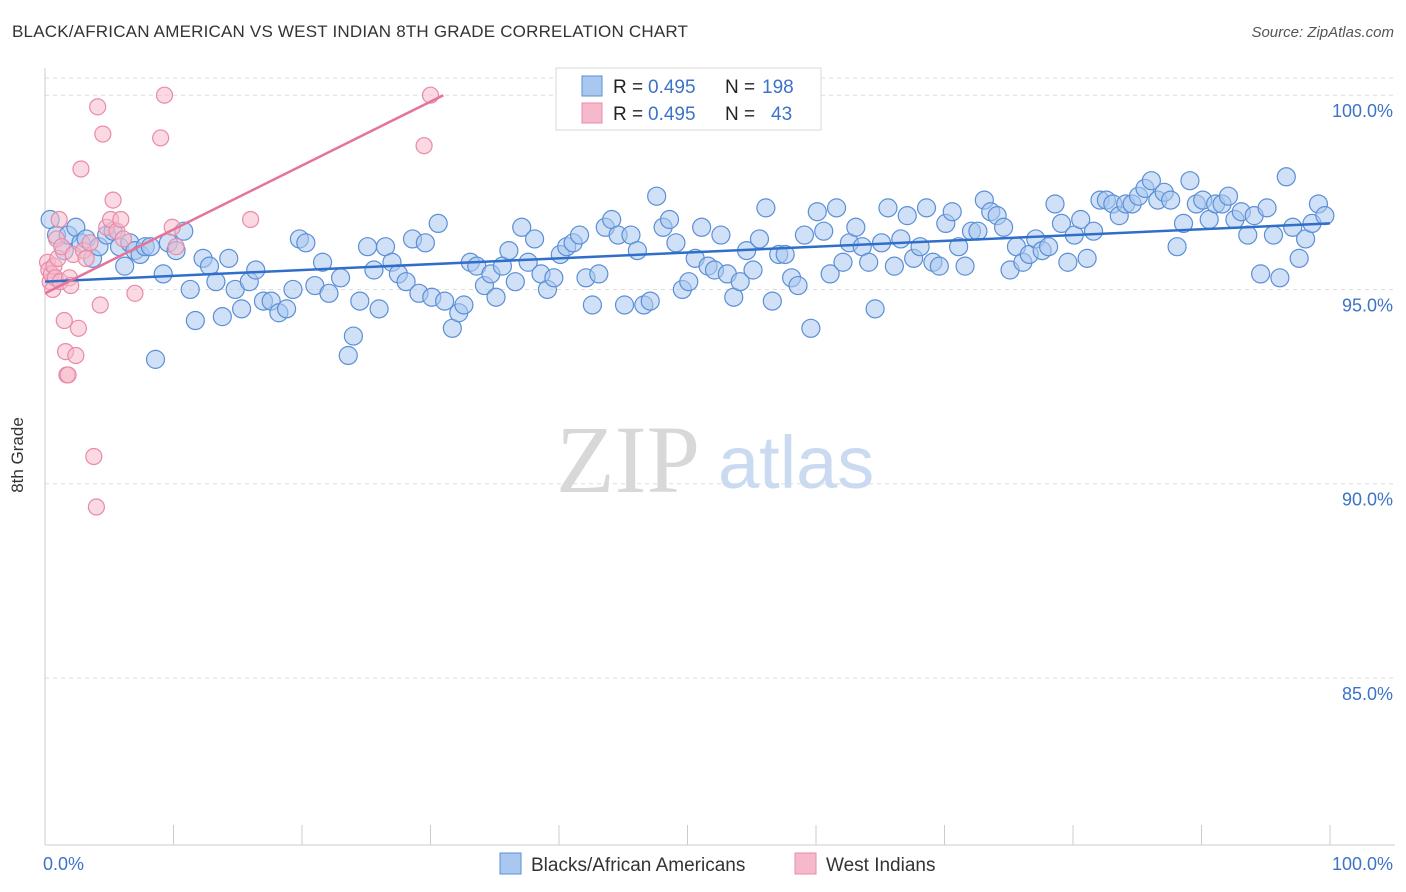 Image resolution: width=1406 pixels, height=892 pixels. What do you see at coordinates (778, 87) in the screenshot?
I see `legend-n-value: 198` at bounding box center [778, 87].